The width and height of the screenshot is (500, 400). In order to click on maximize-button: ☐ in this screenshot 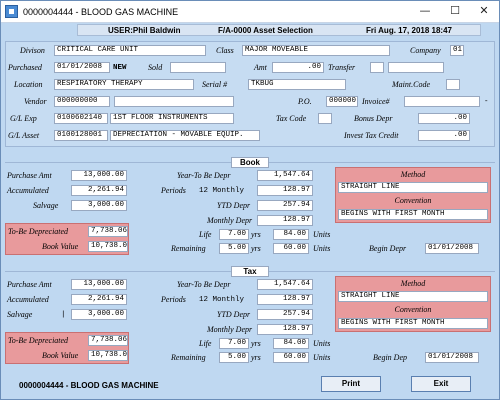, I will do `click(455, 10)`.